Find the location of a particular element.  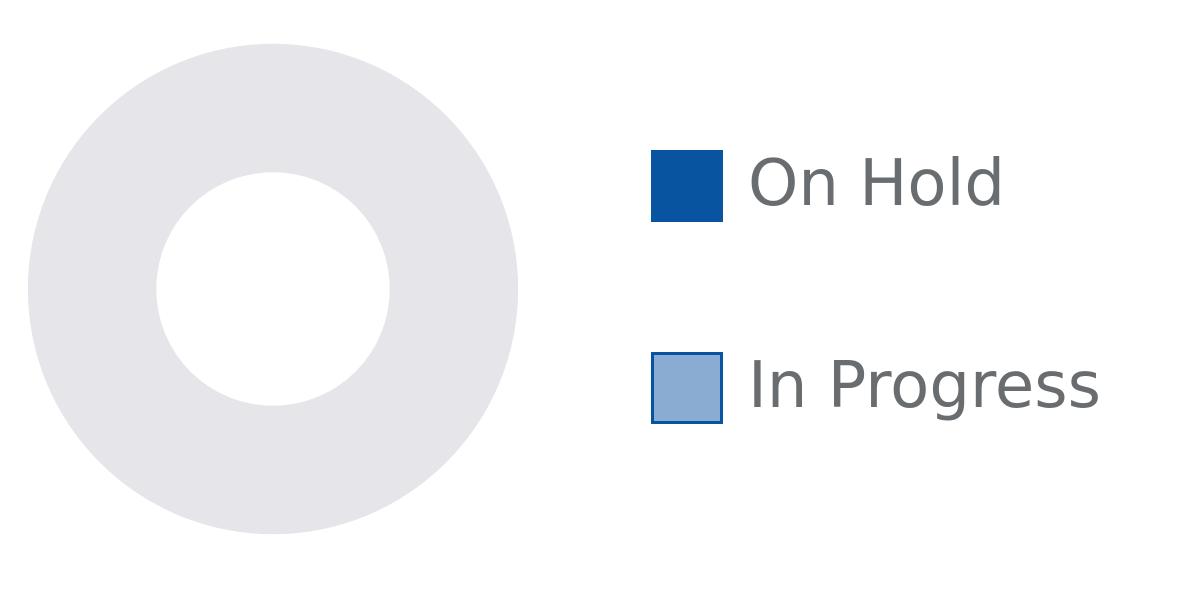

legend-label-on-hold: On Hold is located at coordinates (876, 184).